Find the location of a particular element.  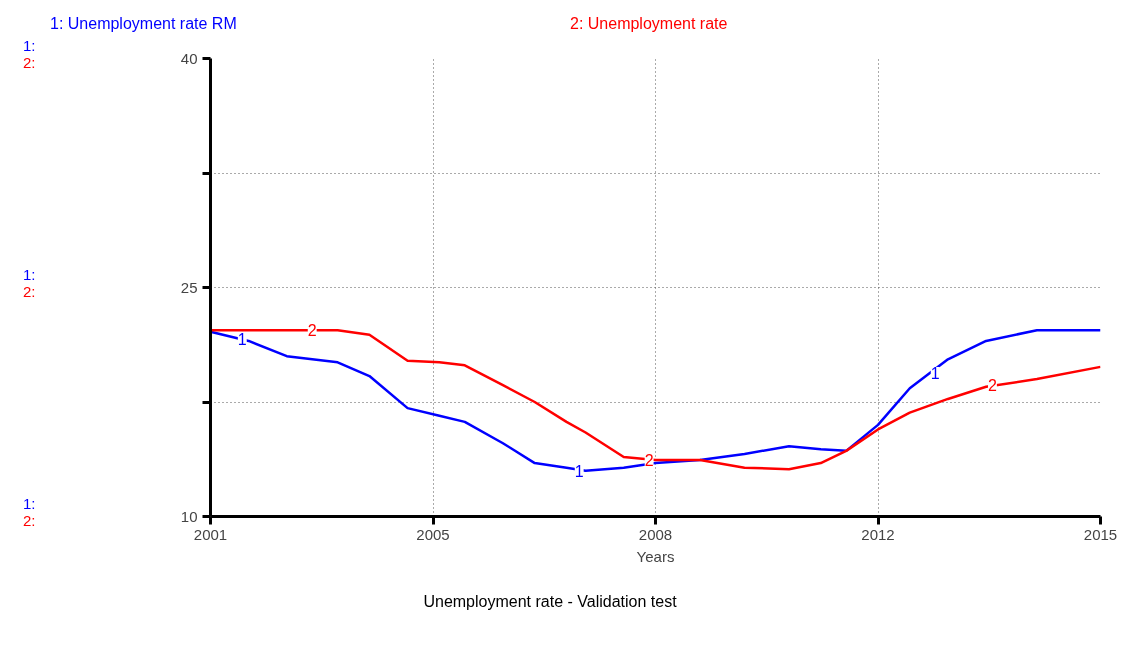

text: 2: Unemployment rate is located at coordinates (649, 24).